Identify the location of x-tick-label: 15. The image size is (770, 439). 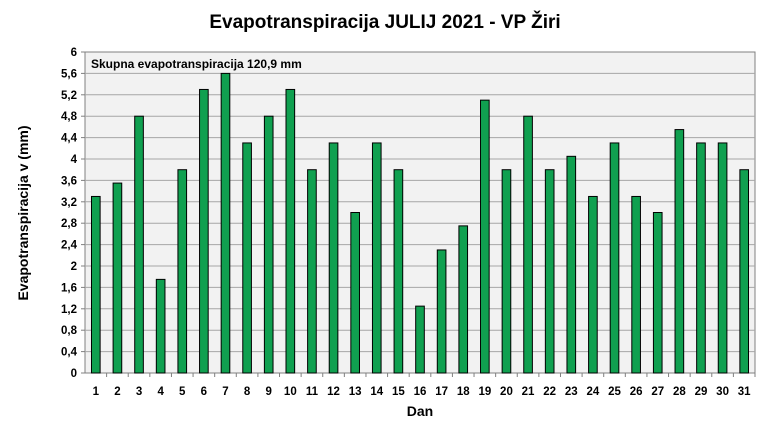
(398, 392).